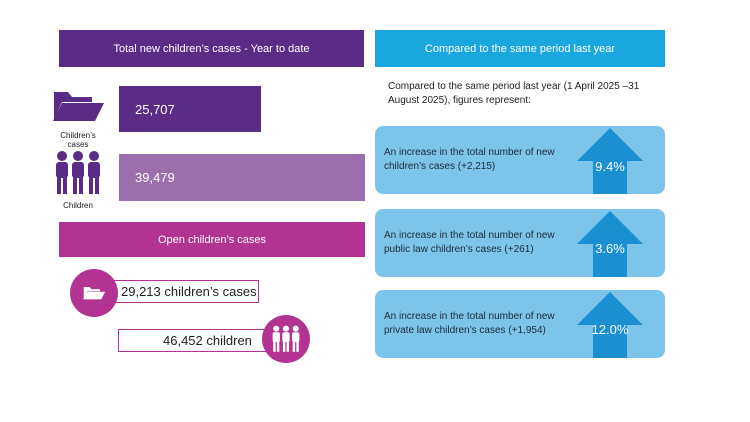 The image size is (750, 422). What do you see at coordinates (190, 109) in the screenshot?
I see `cases-value-bar: 25,707` at bounding box center [190, 109].